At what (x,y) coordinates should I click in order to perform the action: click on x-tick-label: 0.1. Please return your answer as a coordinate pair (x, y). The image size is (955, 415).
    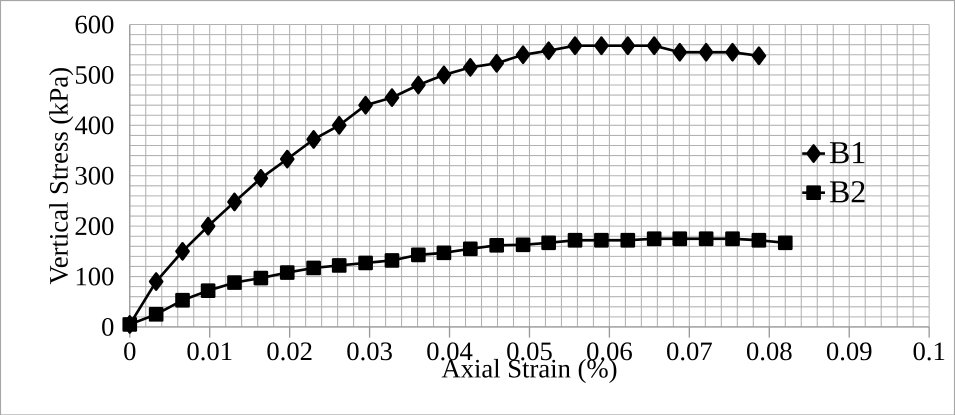
    Looking at the image, I should click on (929, 351).